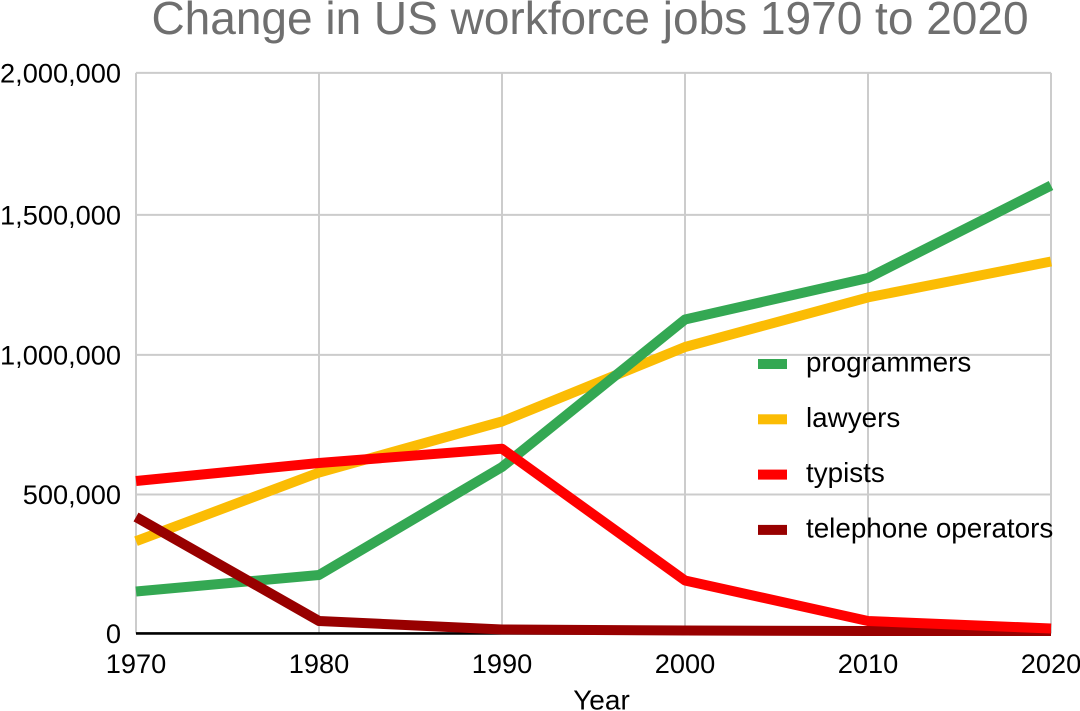 This screenshot has height=711, width=1080. I want to click on svg-text: 1,000,000, so click(60, 354).